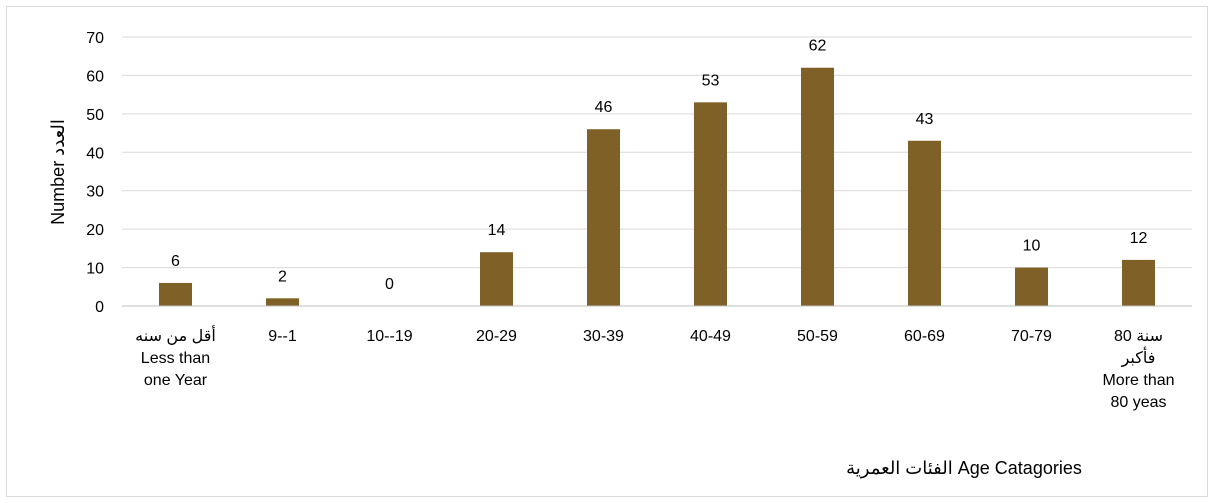 The image size is (1214, 503). I want to click on category-label: 50-59, so click(817, 336).